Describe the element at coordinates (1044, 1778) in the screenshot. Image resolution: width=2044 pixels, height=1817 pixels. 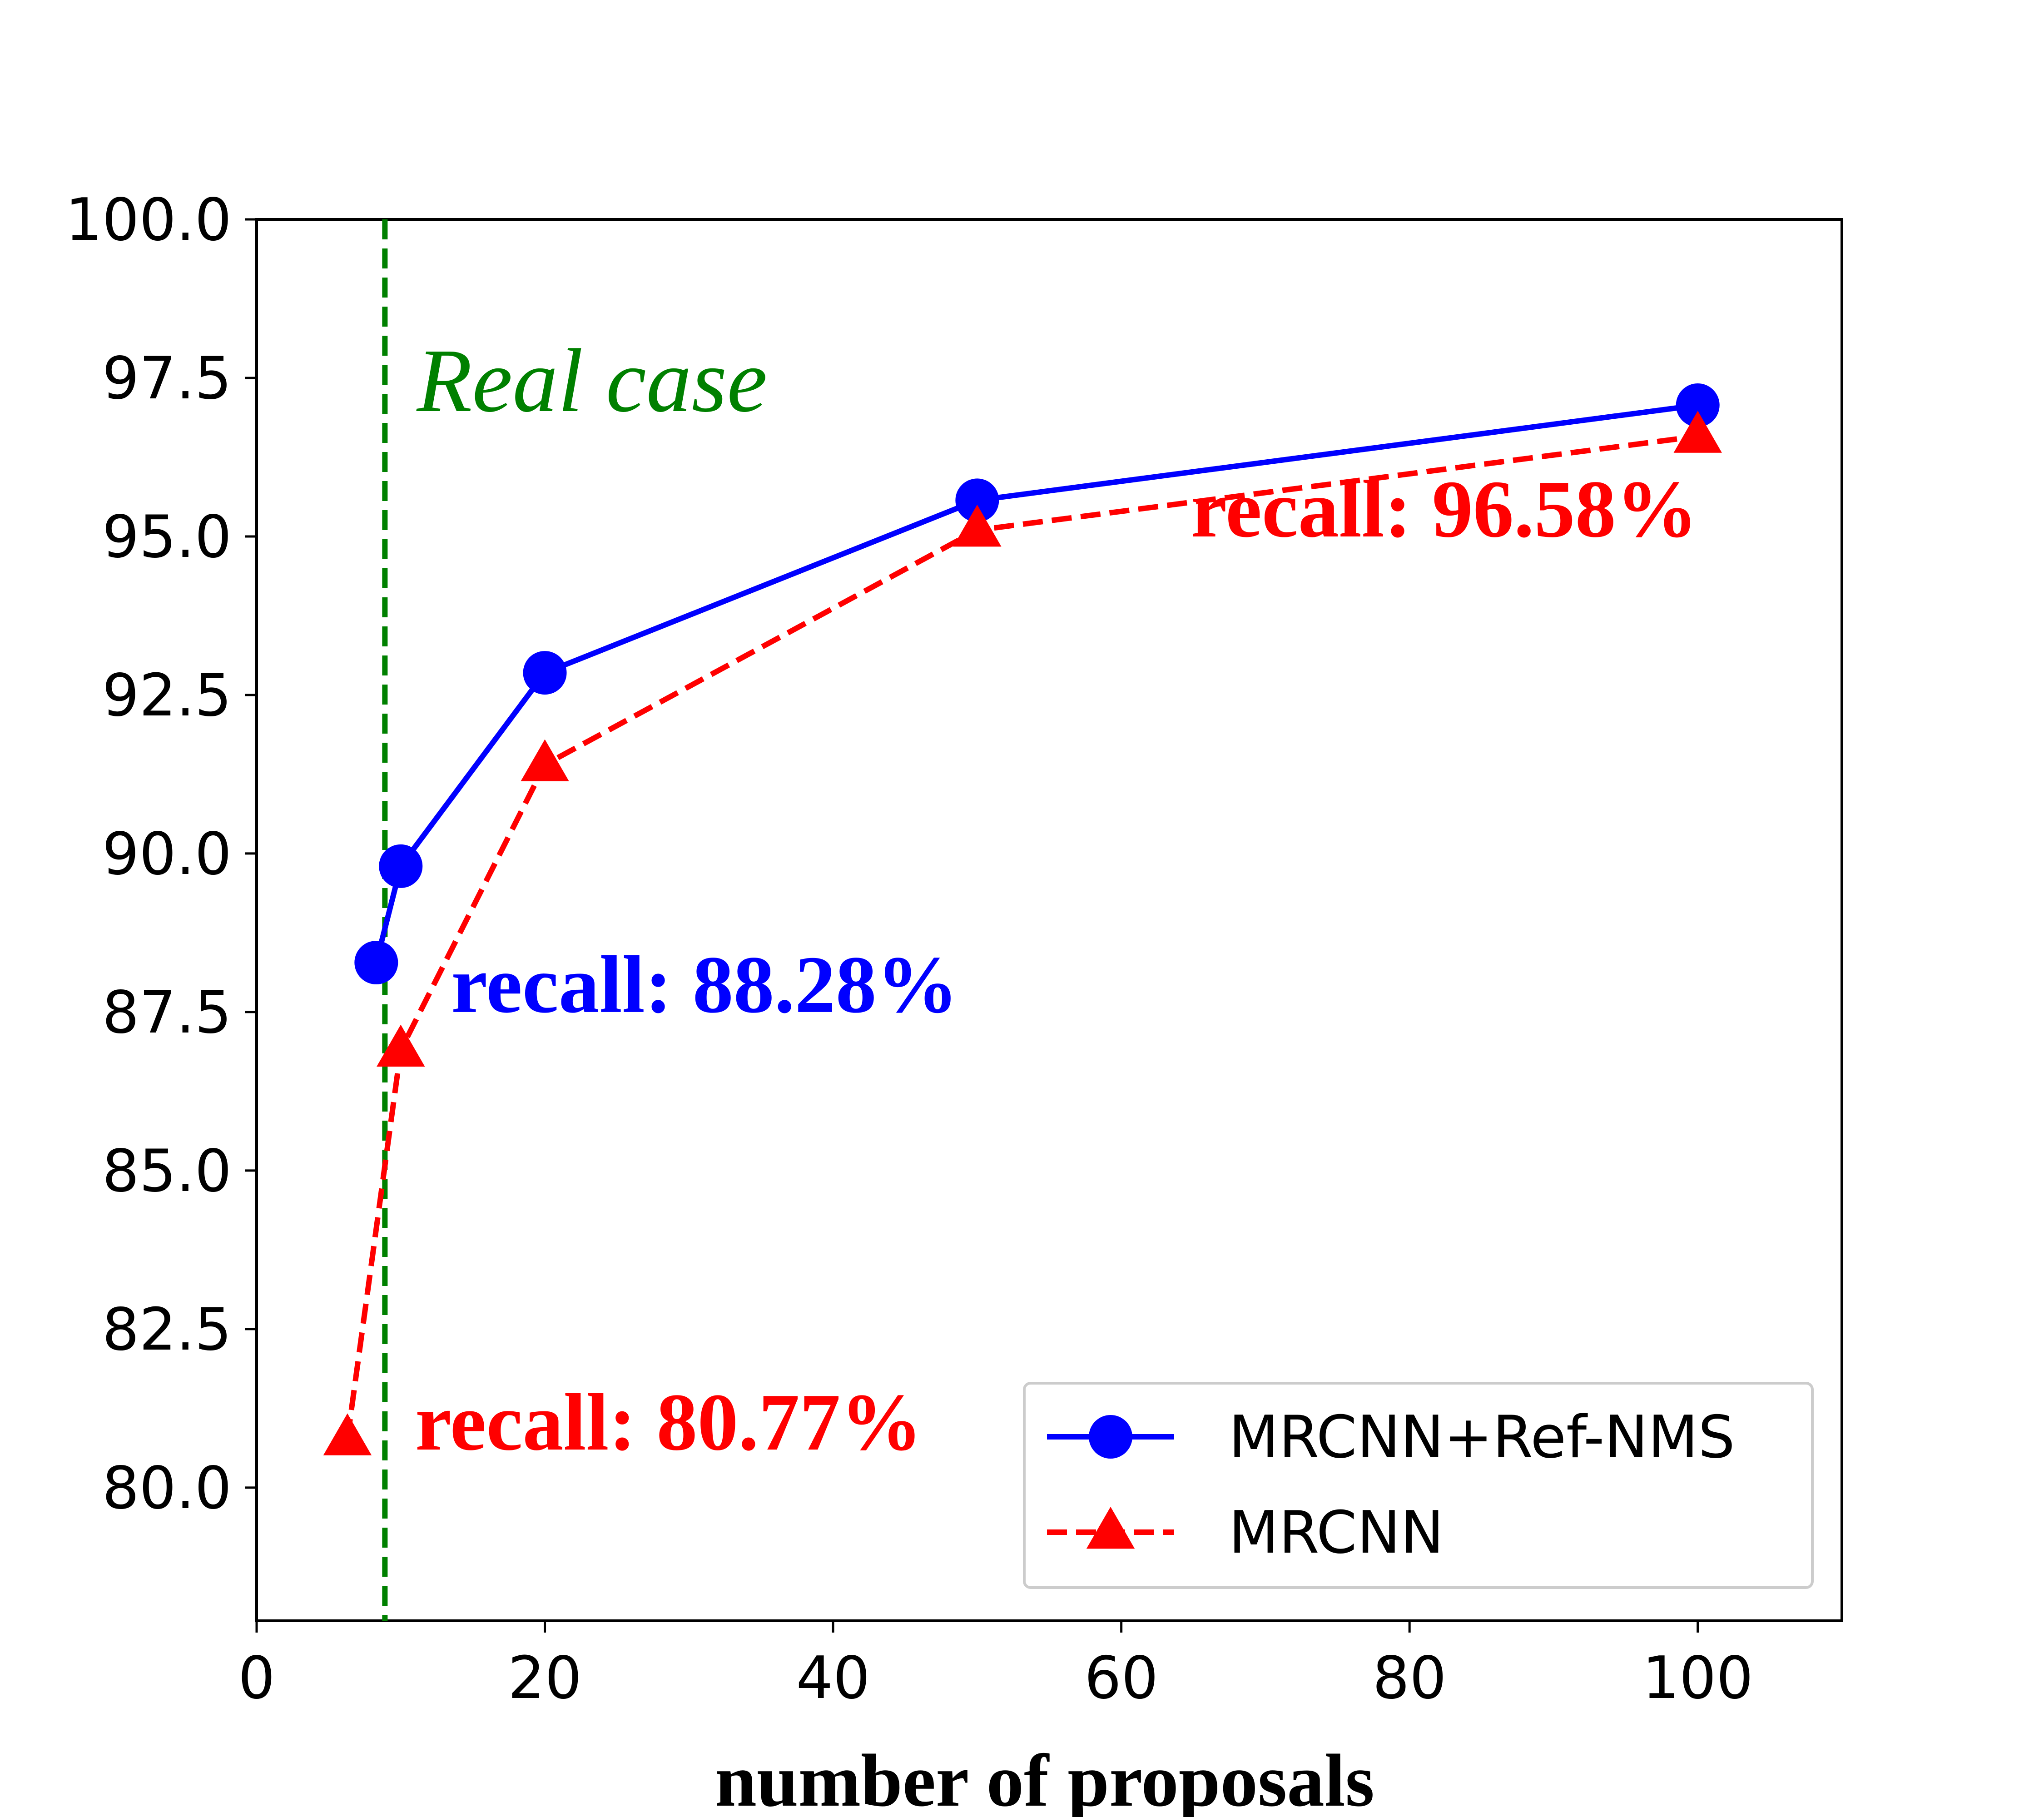
I see `x-axis-title: number of proposals` at that location.